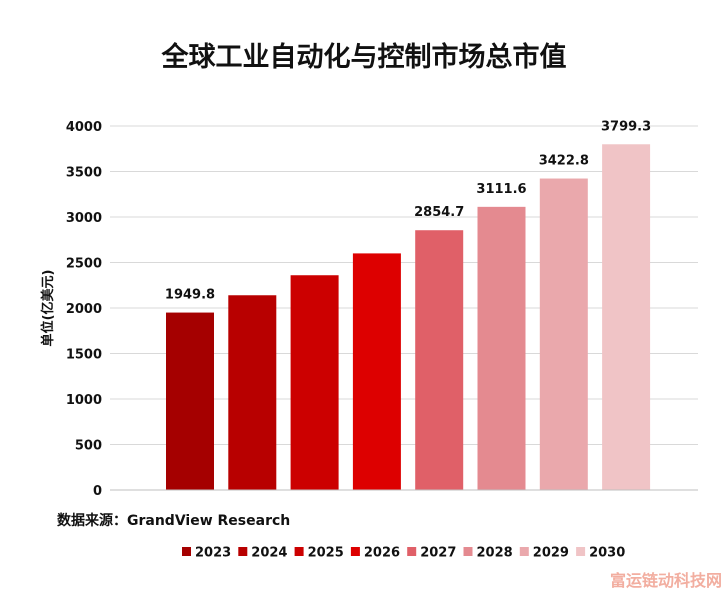  I want to click on legend-label: 2027, so click(438, 553).